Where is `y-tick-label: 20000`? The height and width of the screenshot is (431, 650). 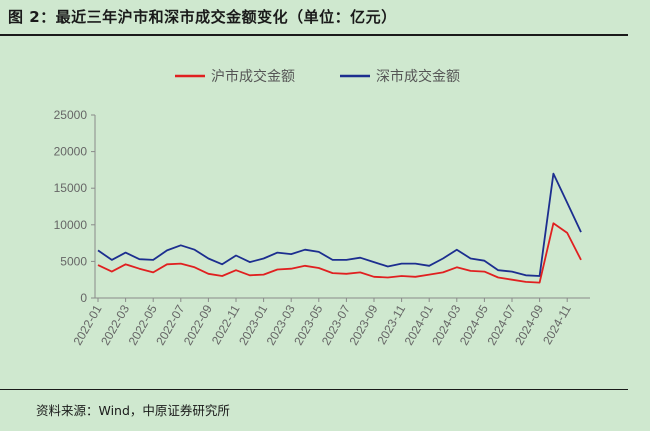
y-tick-label: 20000 is located at coordinates (71, 152).